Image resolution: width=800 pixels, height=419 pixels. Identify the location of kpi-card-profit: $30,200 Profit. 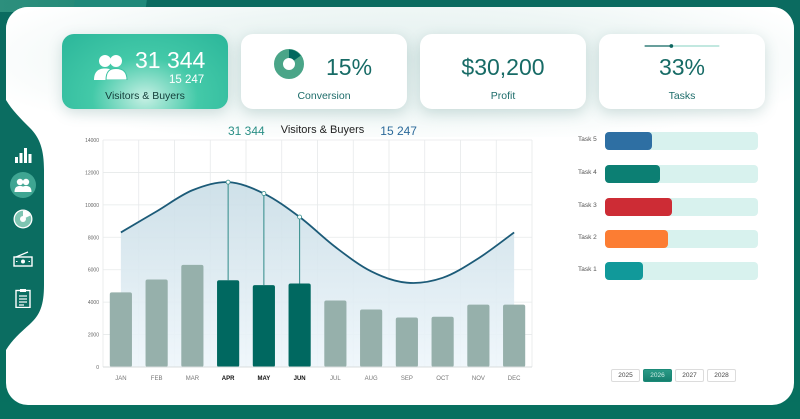
(503, 71).